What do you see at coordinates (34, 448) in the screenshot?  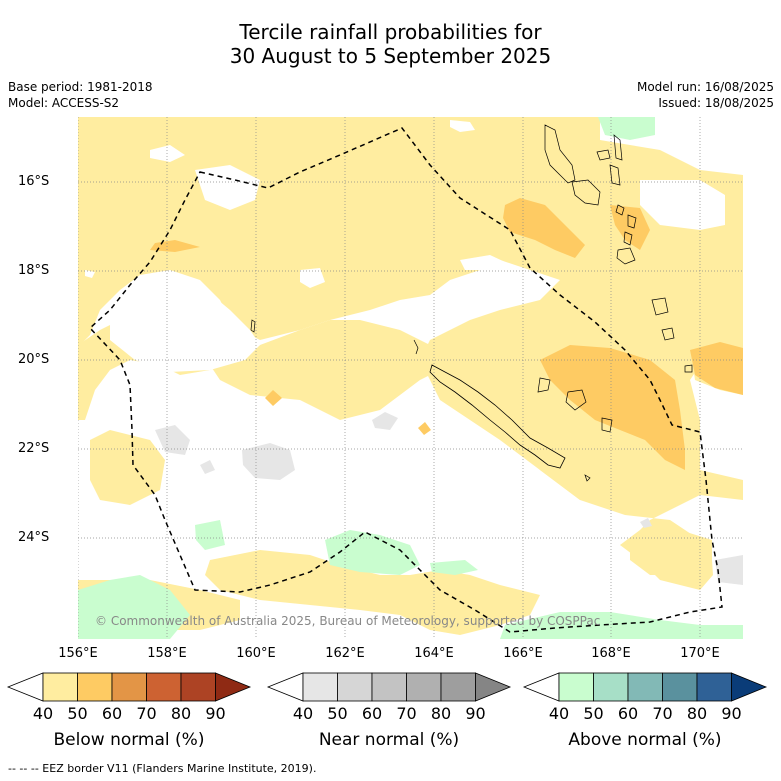 I see `lat-label: 22°S` at bounding box center [34, 448].